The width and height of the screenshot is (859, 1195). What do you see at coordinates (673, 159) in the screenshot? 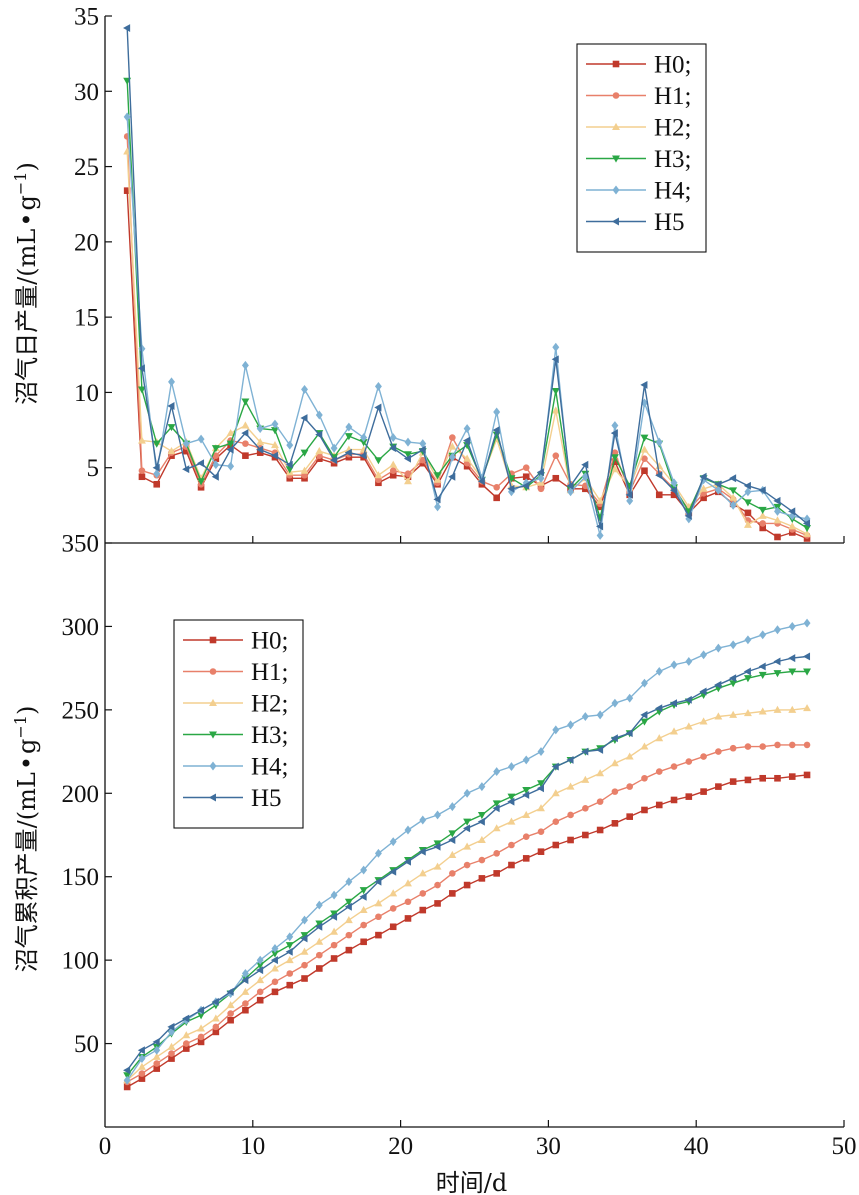
I see `legend-label: H3;` at bounding box center [673, 159].